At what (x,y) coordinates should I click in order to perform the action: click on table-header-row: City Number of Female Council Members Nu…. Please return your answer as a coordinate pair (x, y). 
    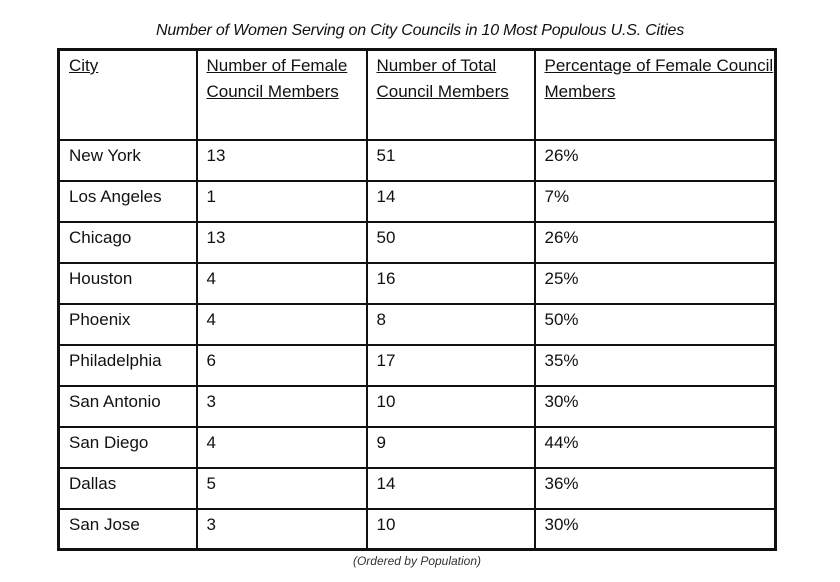
    Looking at the image, I should click on (417, 94).